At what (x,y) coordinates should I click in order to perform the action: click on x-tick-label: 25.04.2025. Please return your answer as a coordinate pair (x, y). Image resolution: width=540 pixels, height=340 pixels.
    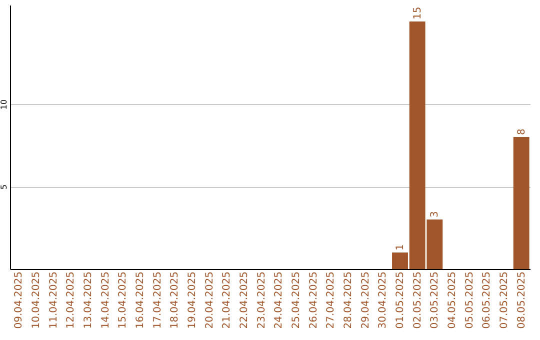
    Looking at the image, I should click on (296, 300).